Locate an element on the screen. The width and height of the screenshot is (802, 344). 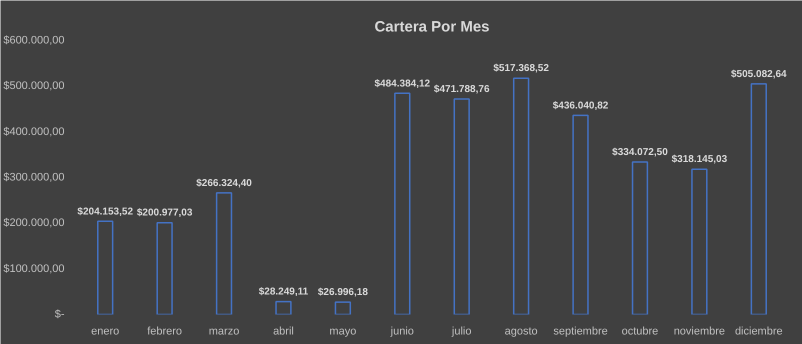
y-tick-label: $200.000,00 is located at coordinates (33, 223).